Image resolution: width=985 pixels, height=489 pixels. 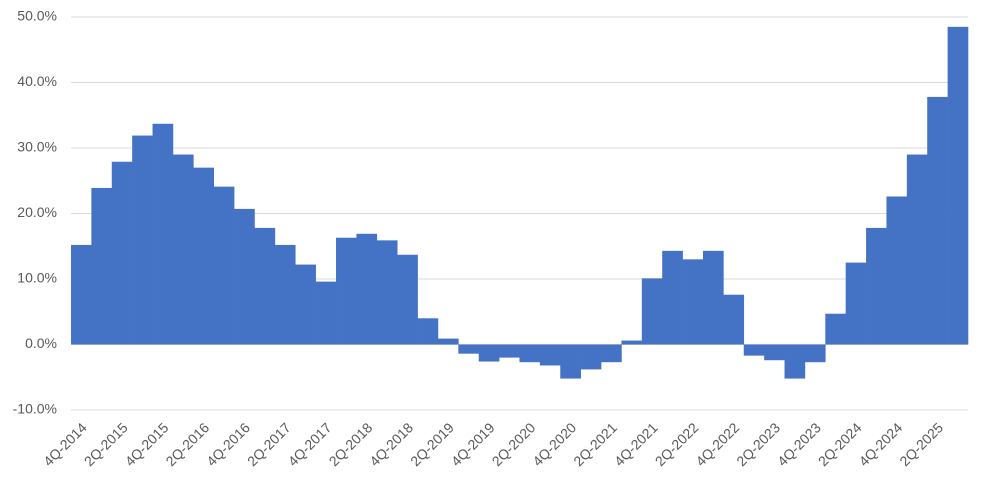 What do you see at coordinates (636, 444) in the screenshot?
I see `x-tick-label: 4Q-2021` at bounding box center [636, 444].